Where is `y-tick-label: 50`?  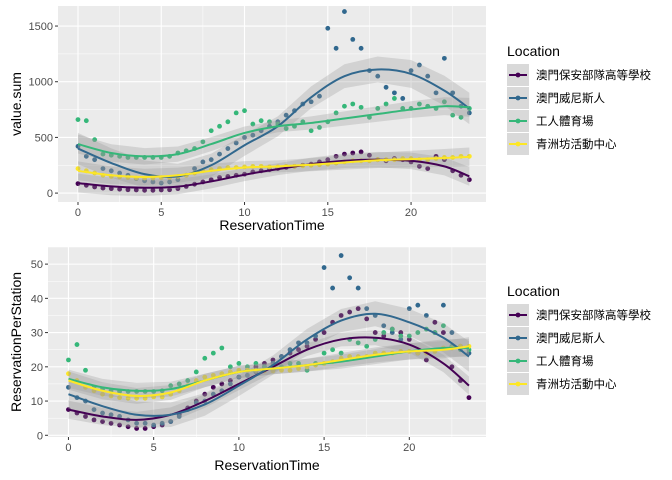
y-tick-label: 50 is located at coordinates (37, 265).